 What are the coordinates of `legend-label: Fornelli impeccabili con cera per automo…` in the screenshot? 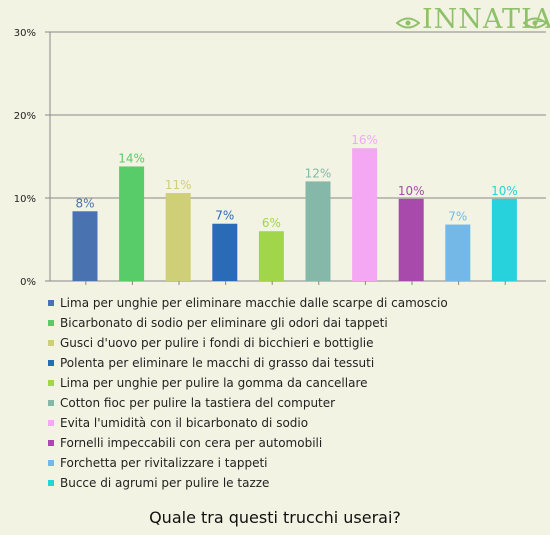 It's located at (191, 443).